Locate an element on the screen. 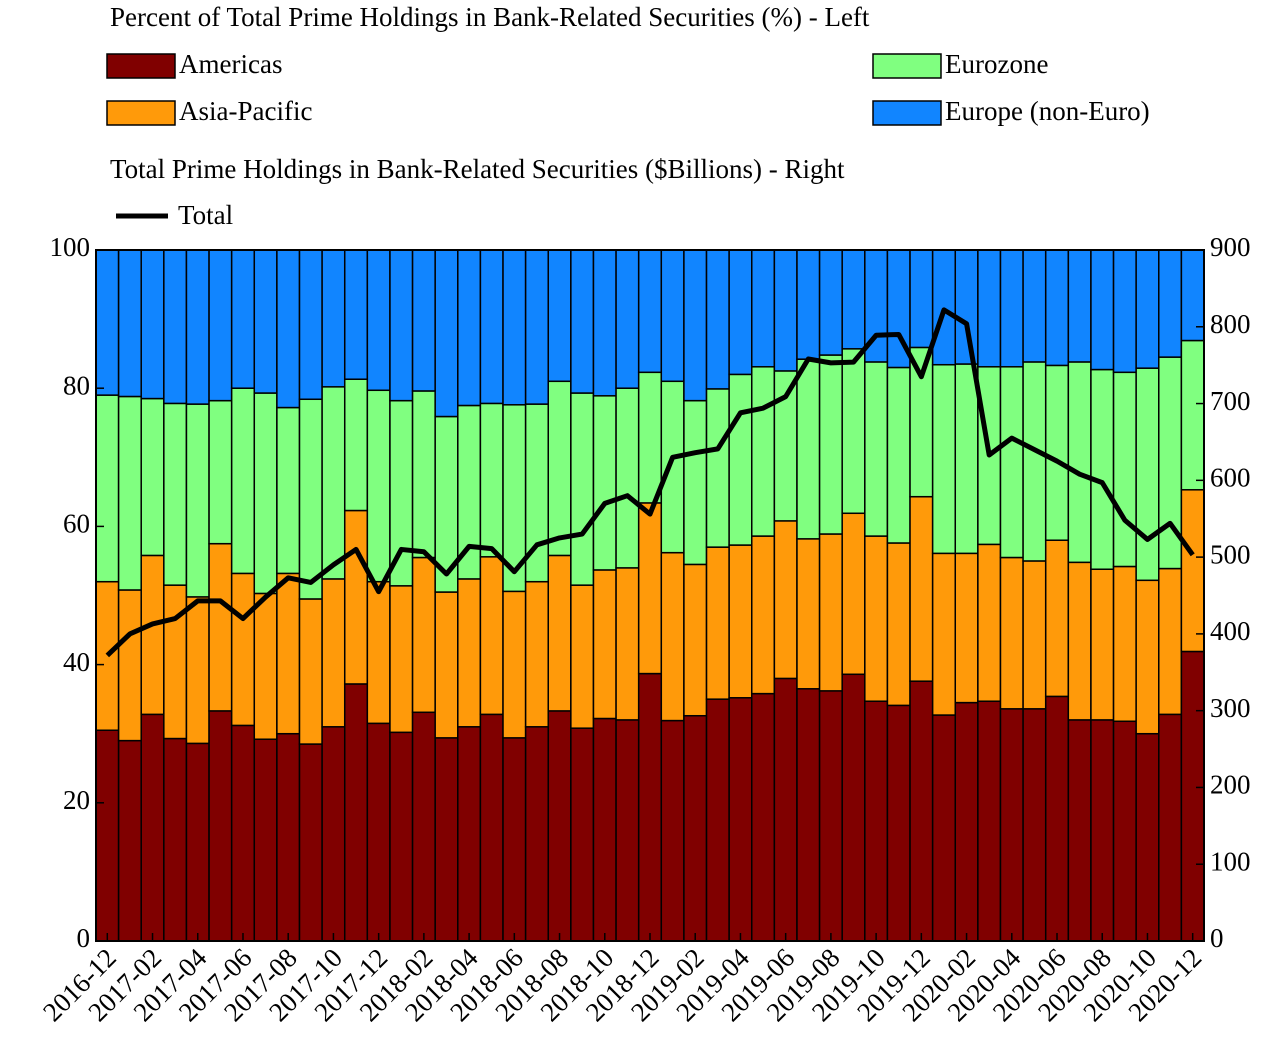  y-tick-label: 60 is located at coordinates (76, 524).